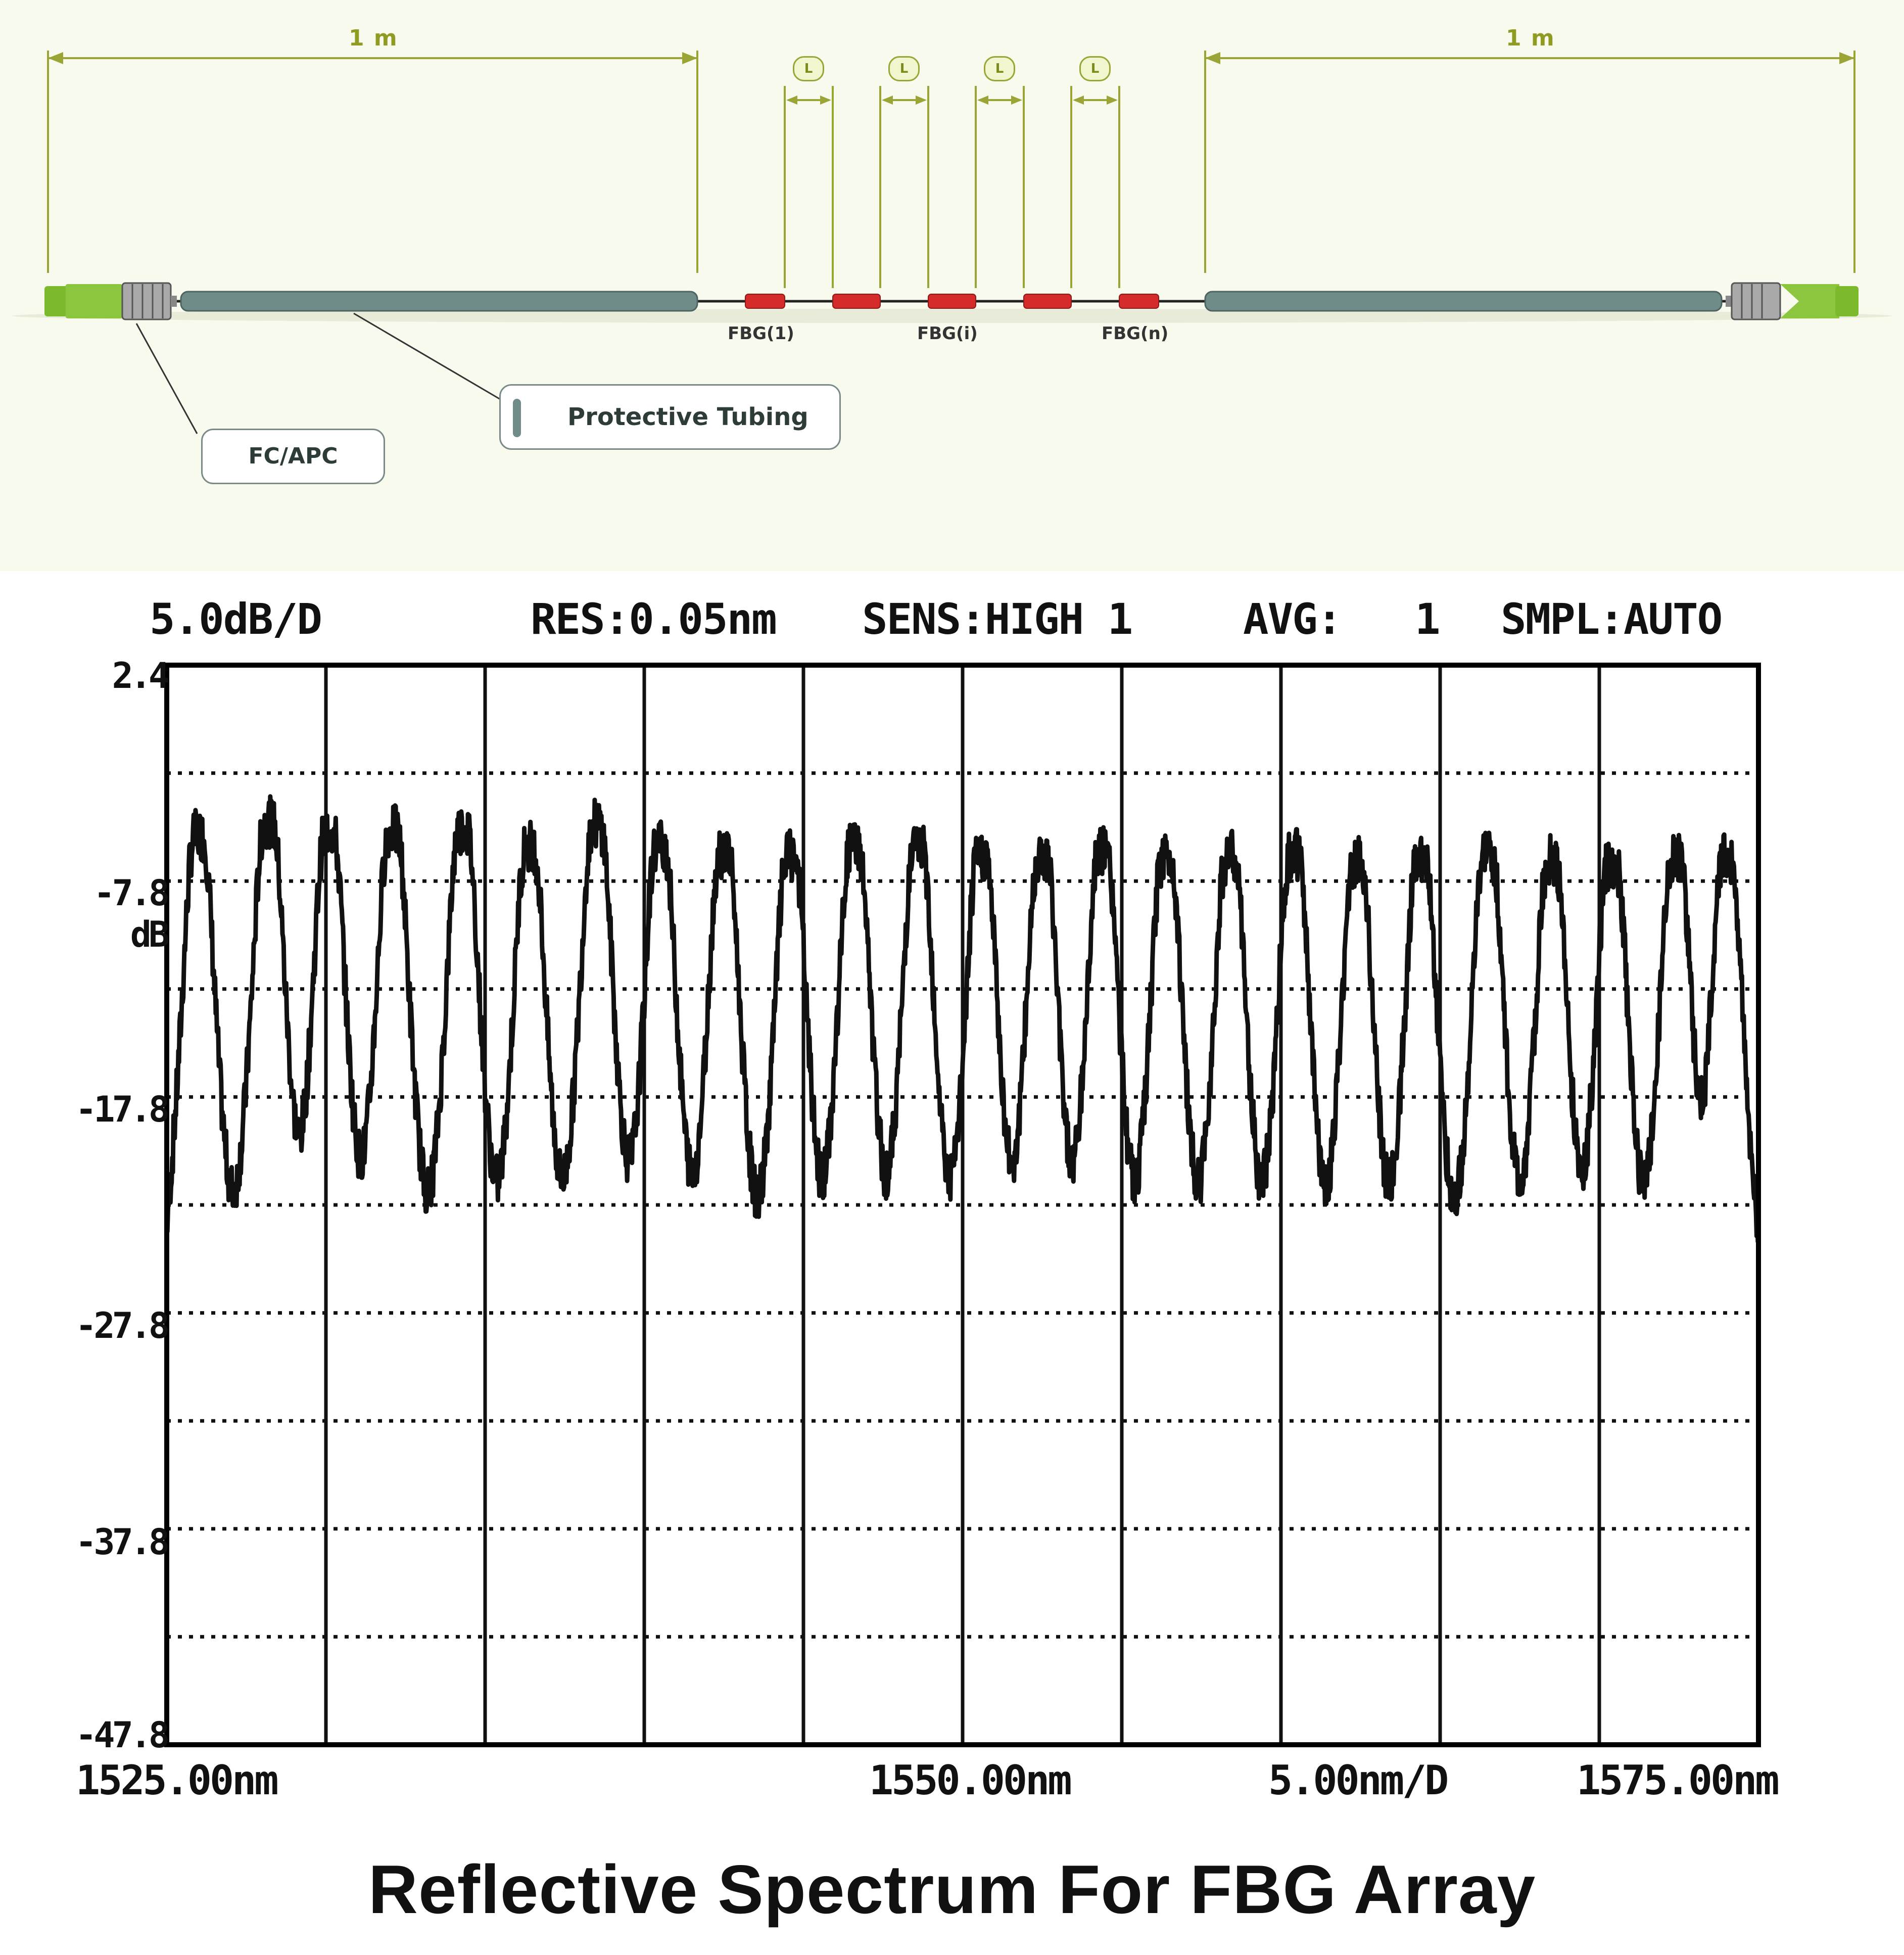 The height and width of the screenshot is (1955, 1904). Describe the element at coordinates (166, 378) in the screenshot. I see `connector-leader-line` at that location.